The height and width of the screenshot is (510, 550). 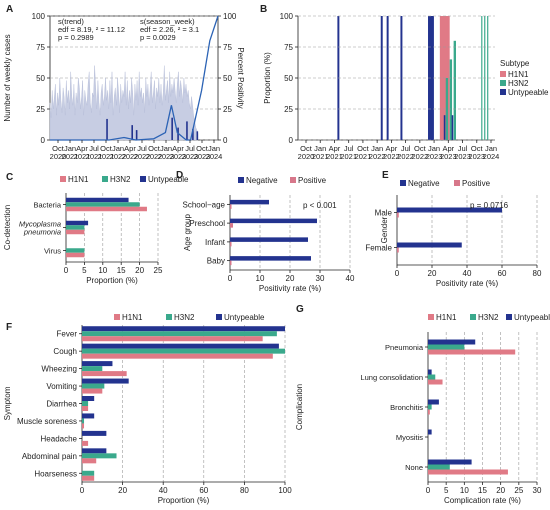 I want to click on category-label: Muscle soreness, so click(x=47, y=421).